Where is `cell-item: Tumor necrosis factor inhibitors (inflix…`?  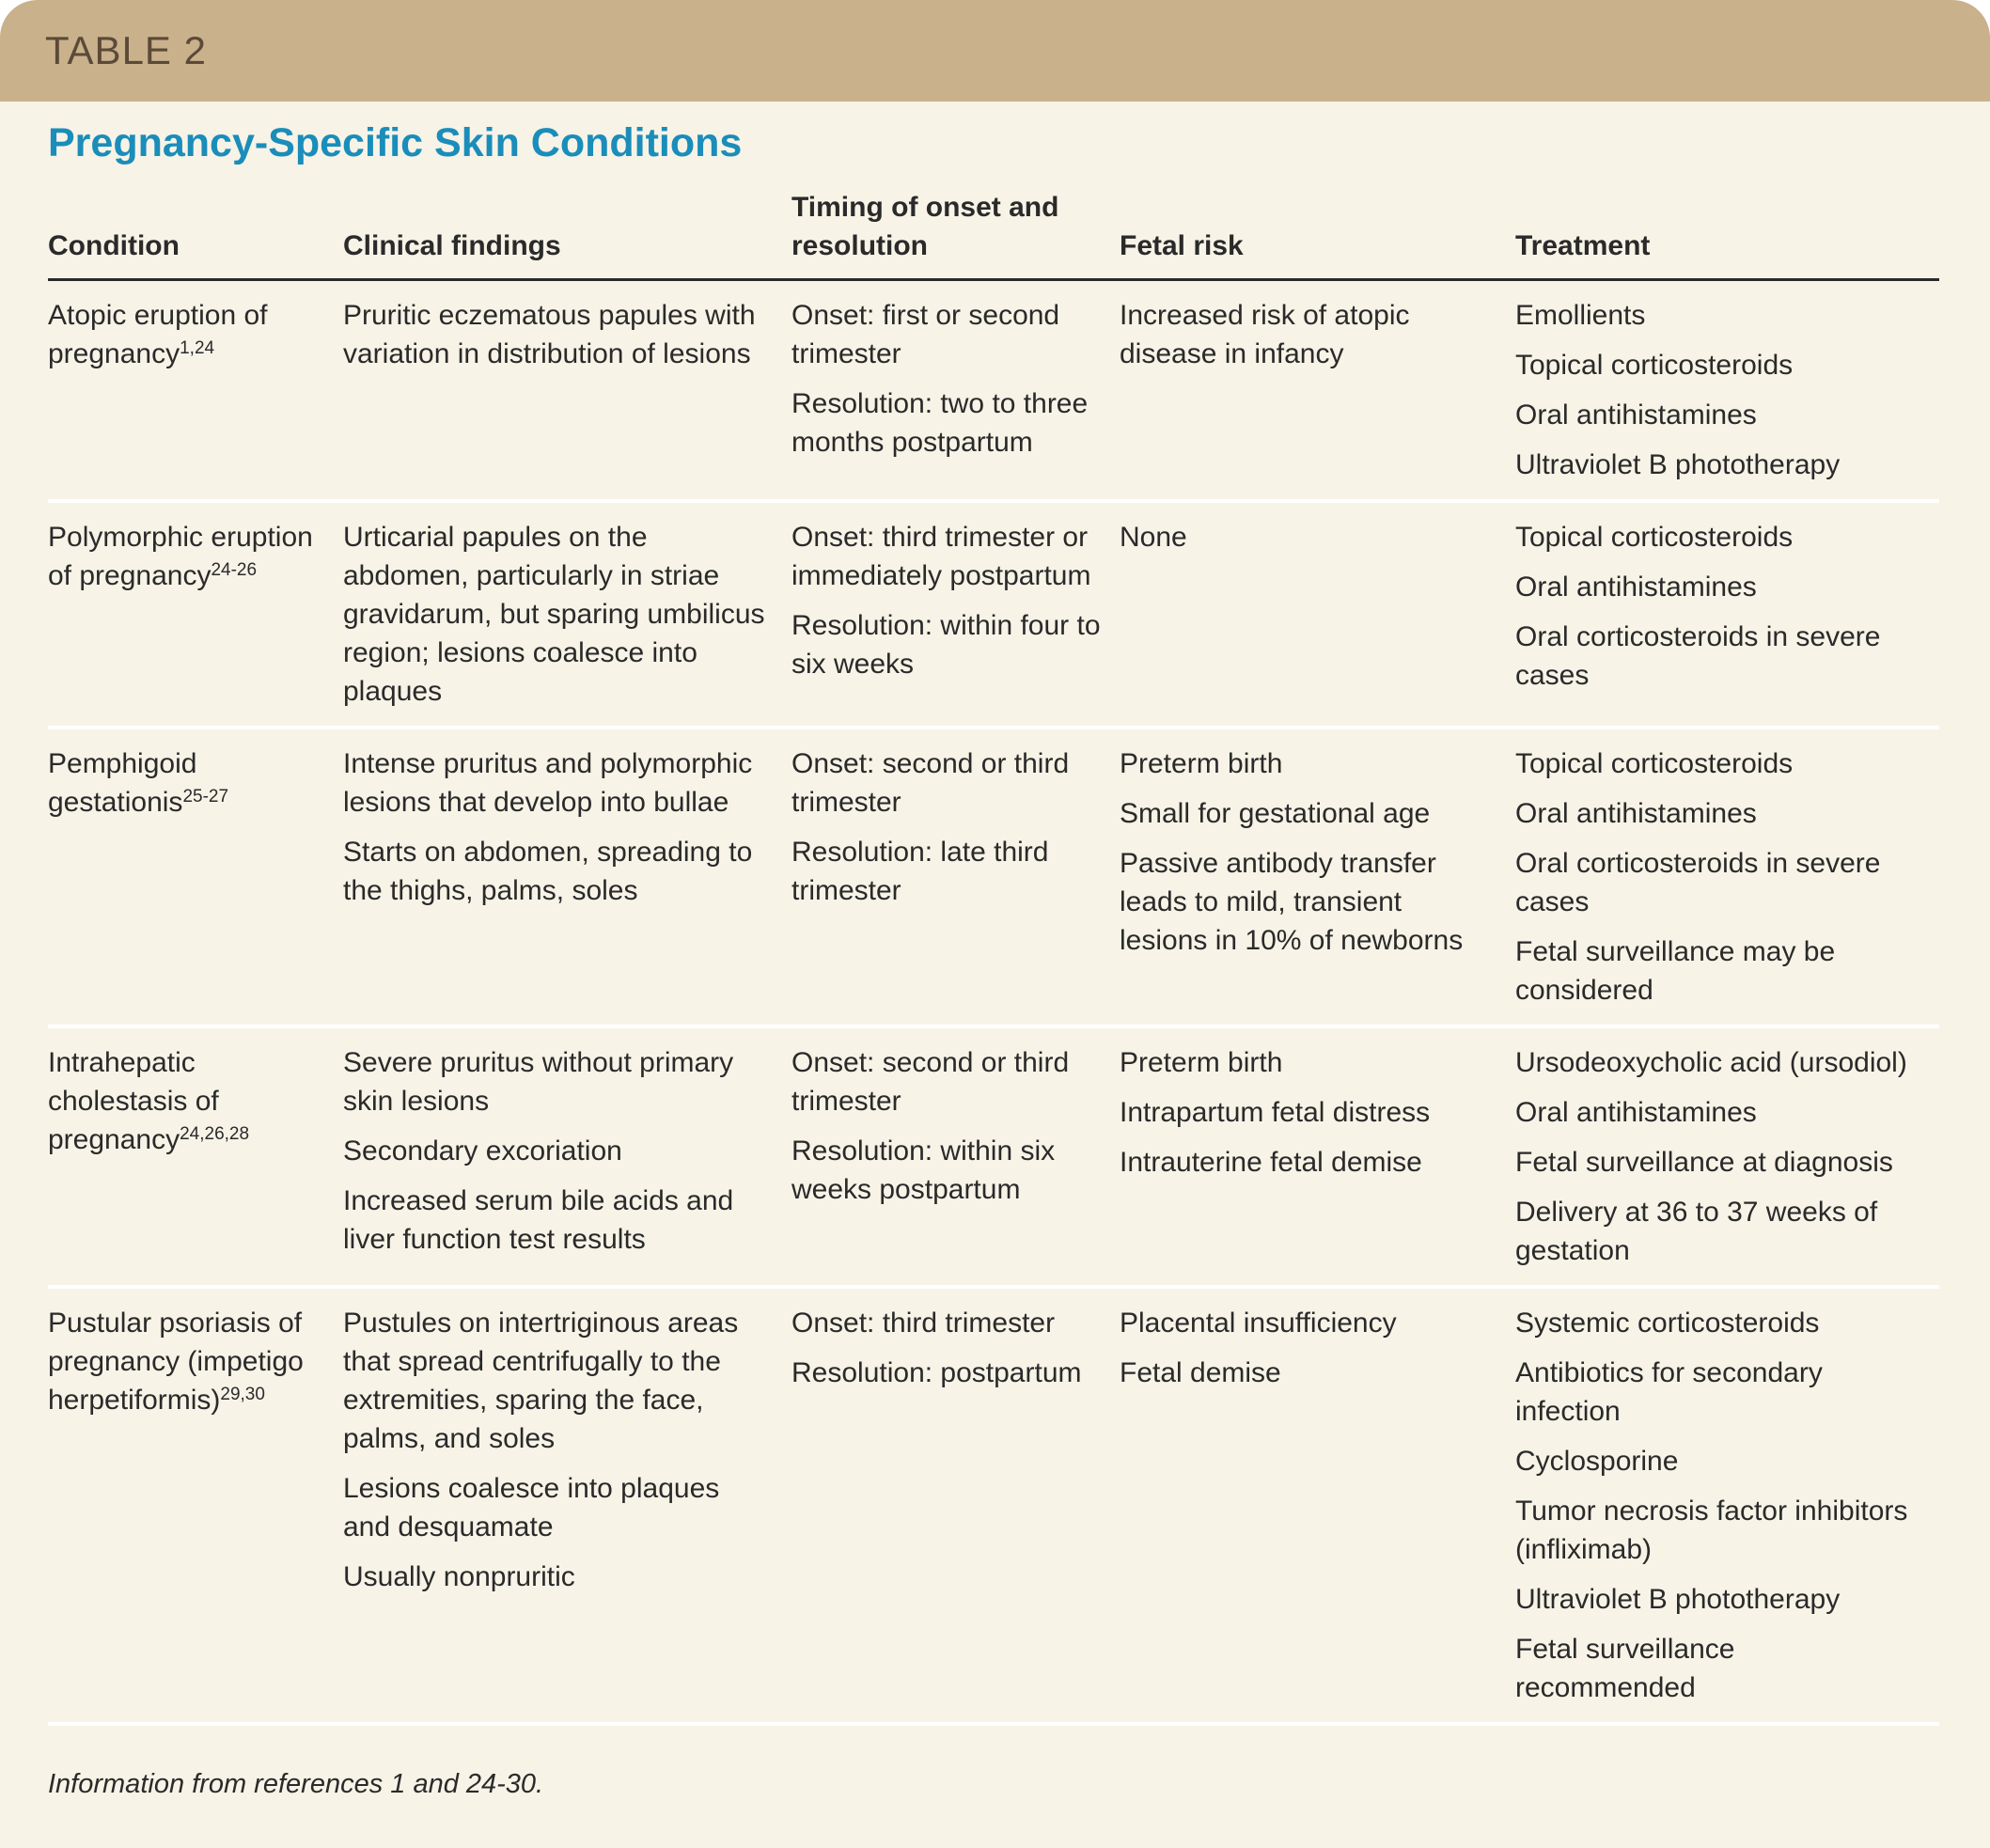
cell-item: Tumor necrosis factor inhibitors (inflix… is located at coordinates (1712, 1530).